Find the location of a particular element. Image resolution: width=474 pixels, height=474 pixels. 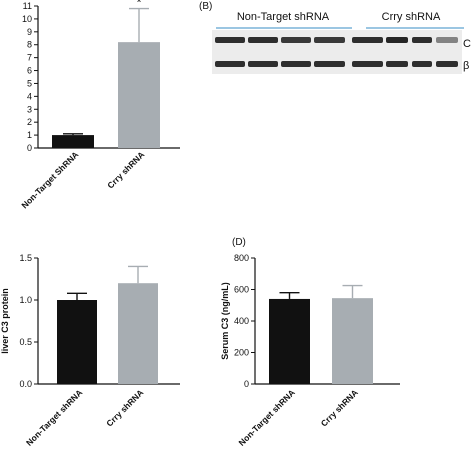

y-tick-label: 1.0 is located at coordinates (25, 300).